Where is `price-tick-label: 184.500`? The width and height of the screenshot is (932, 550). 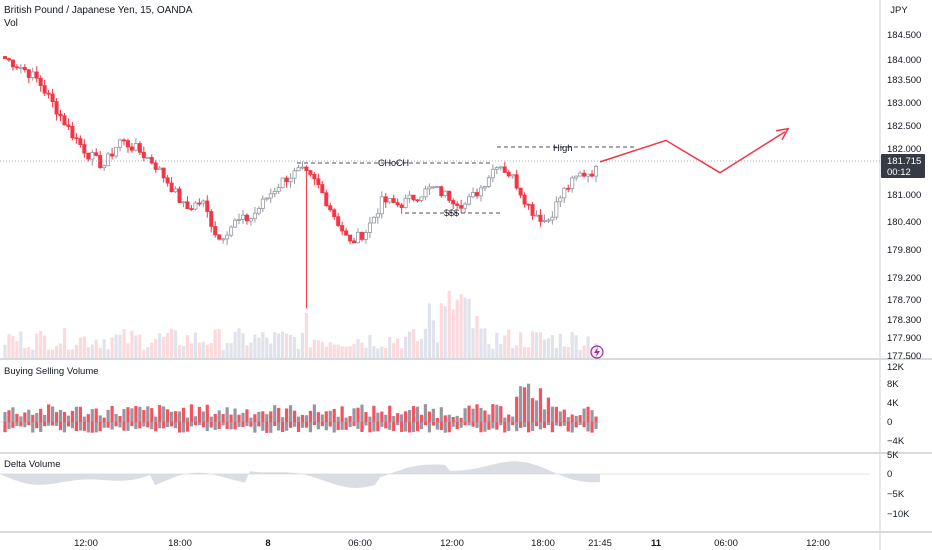 price-tick-label: 184.500 is located at coordinates (904, 35).